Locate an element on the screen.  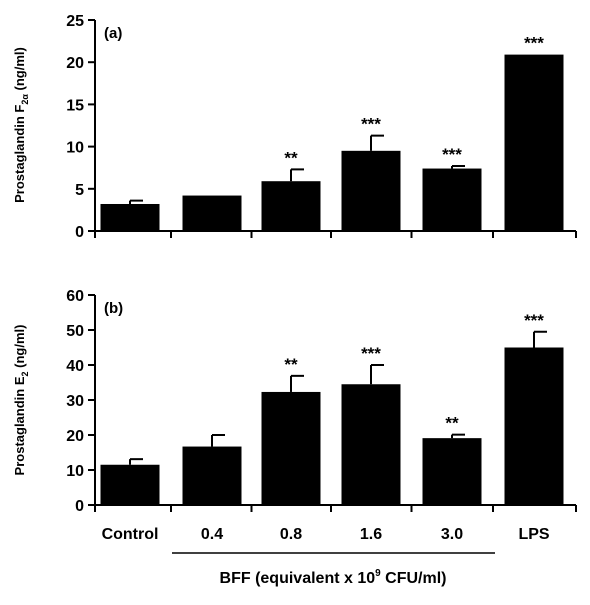
panel-label: (a) is located at coordinates (113, 33).